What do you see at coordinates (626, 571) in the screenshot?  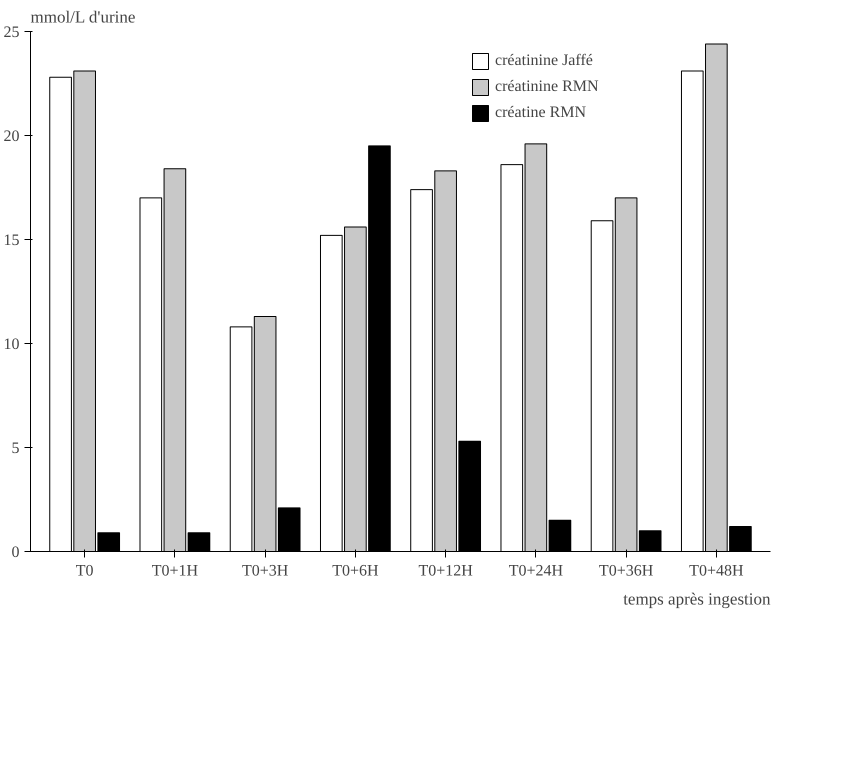 I see `x-tick-label: T0+36H` at bounding box center [626, 571].